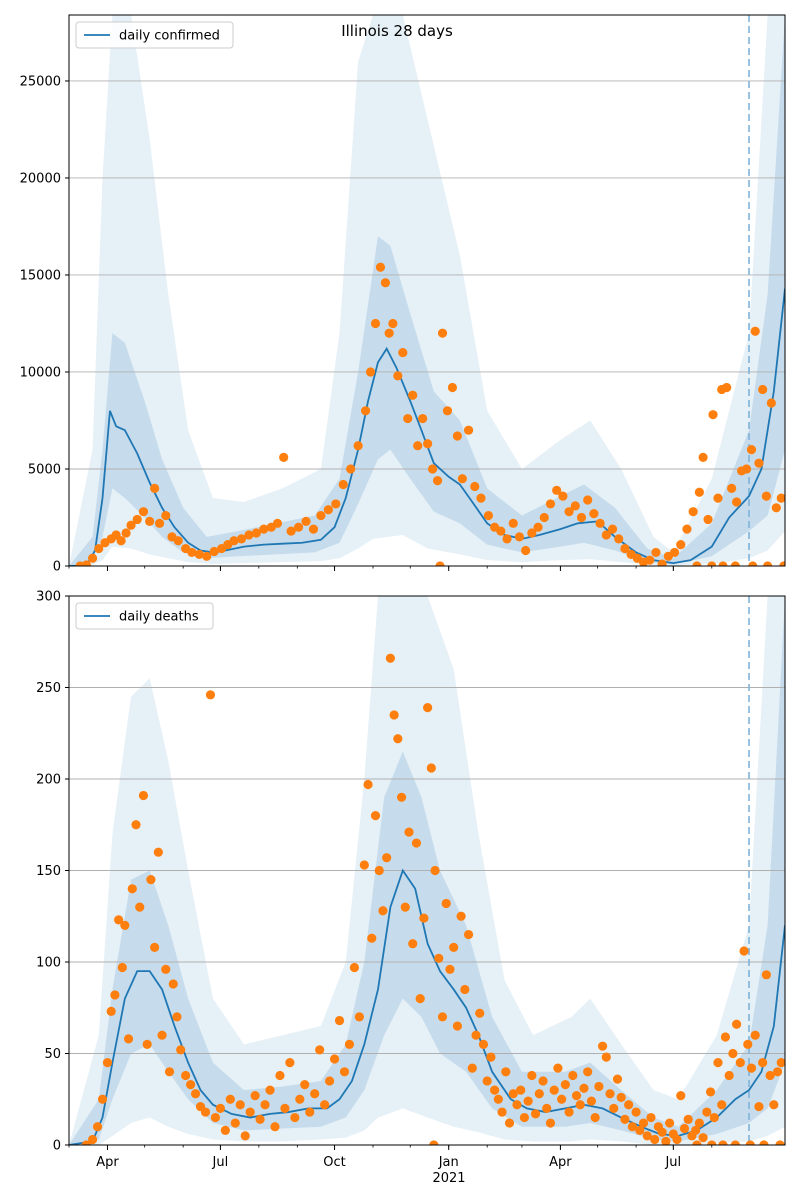  I want to click on y-tick-label: 15000, so click(40, 275).